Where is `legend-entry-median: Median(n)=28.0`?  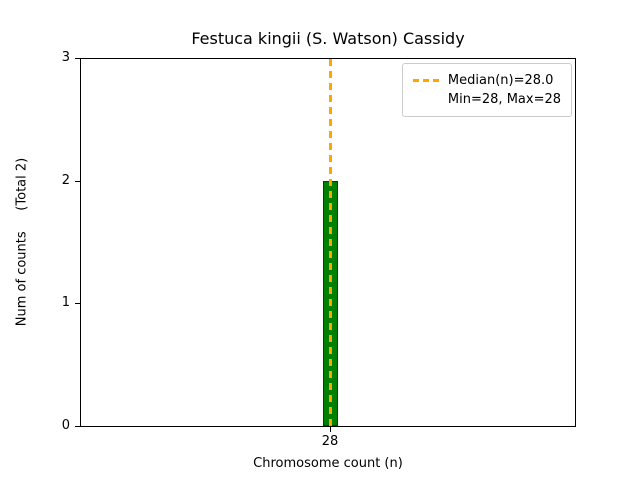 legend-entry-median: Median(n)=28.0 is located at coordinates (486, 80).